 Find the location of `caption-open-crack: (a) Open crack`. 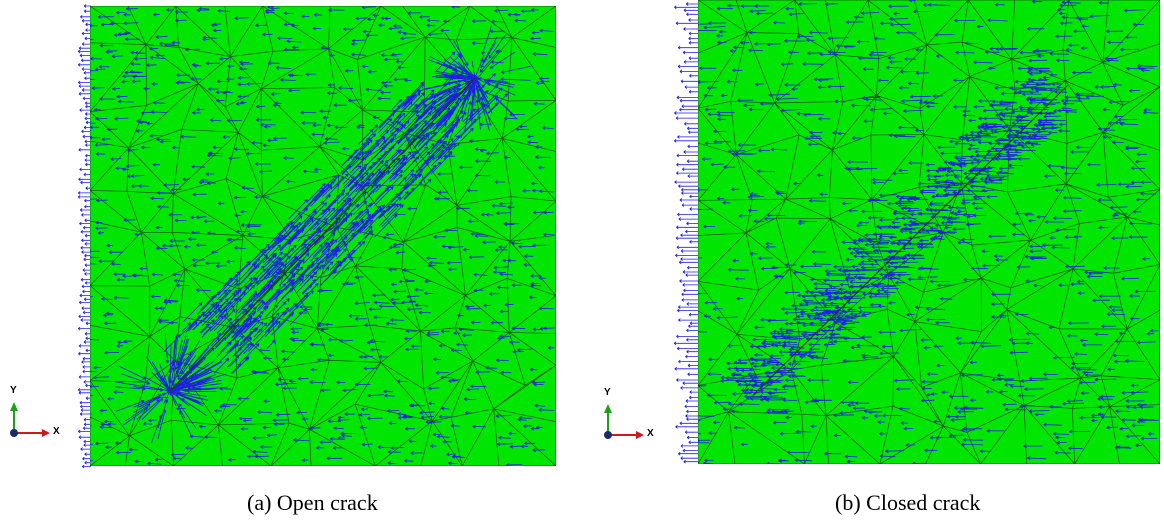

caption-open-crack: (a) Open crack is located at coordinates (312, 502).